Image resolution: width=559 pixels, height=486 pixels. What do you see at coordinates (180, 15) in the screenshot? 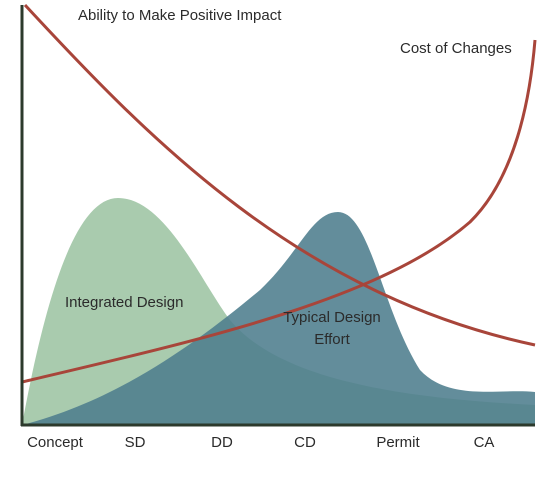
I see `ability-label: Ability to Make Positive Impact` at bounding box center [180, 15].